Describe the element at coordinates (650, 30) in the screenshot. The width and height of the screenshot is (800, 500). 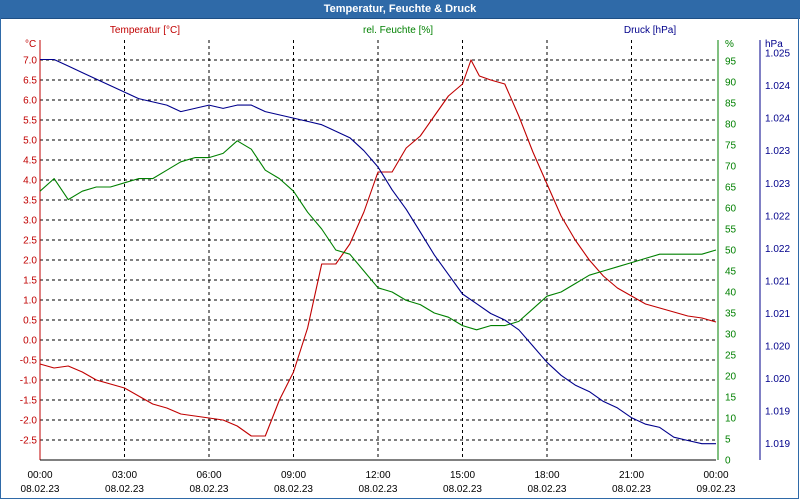
I see `right-axis-title: Druck [hPa]` at that location.